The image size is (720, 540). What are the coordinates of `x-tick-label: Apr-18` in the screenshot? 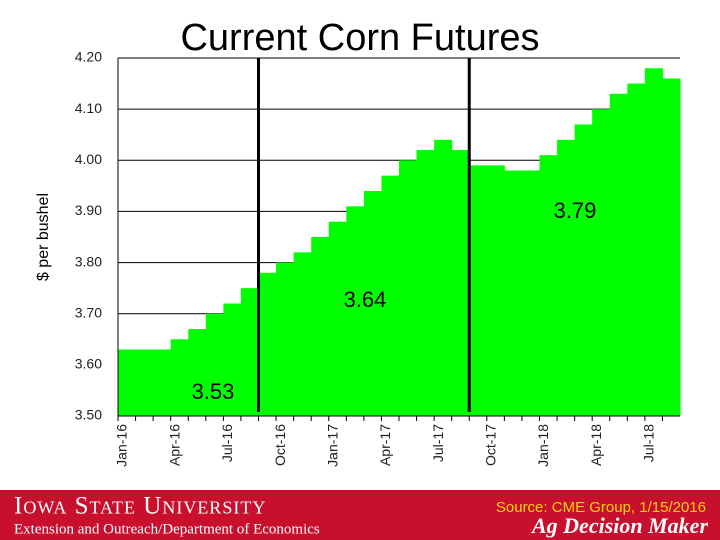 It's located at (596, 445).